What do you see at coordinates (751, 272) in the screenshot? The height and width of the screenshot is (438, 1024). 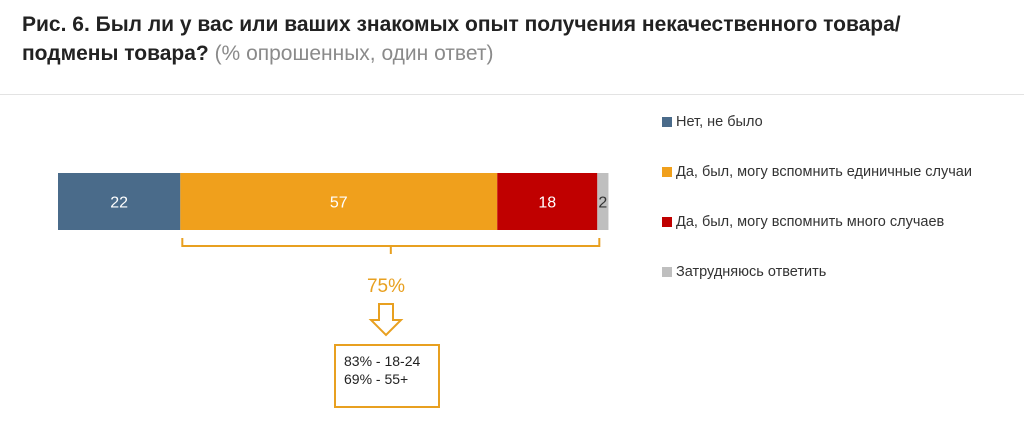 I see `legend-label-hard-to-say: Затрудняюсь ответить` at bounding box center [751, 272].